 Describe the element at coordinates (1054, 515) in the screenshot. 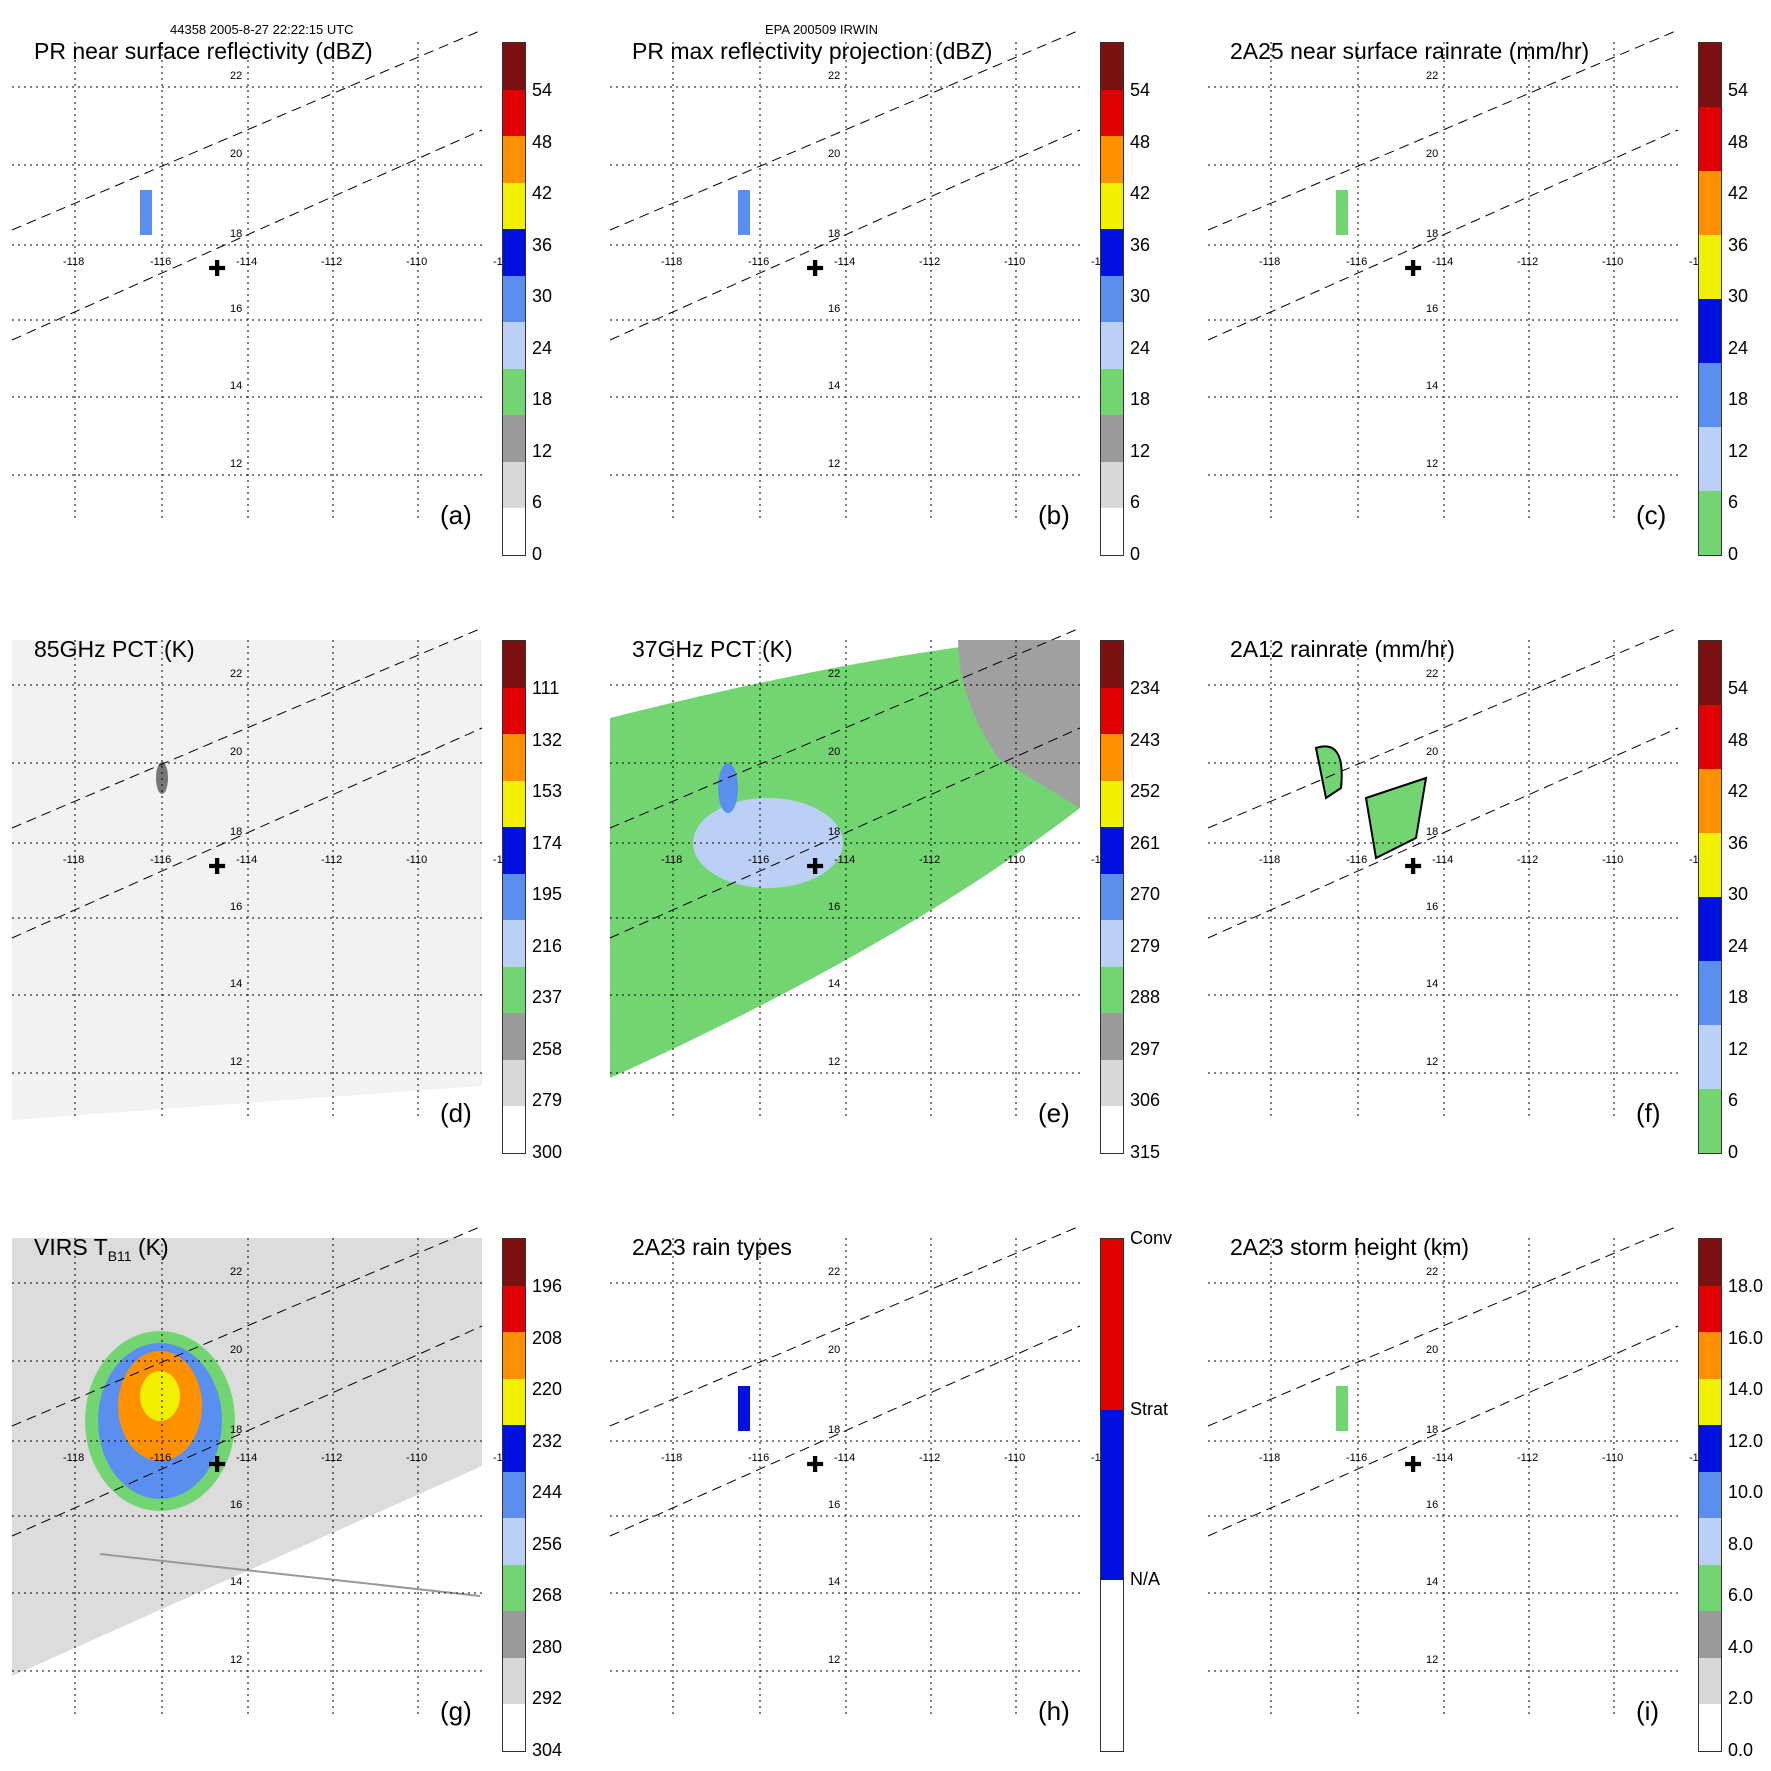

I see `panel-letter-label: (b)` at that location.